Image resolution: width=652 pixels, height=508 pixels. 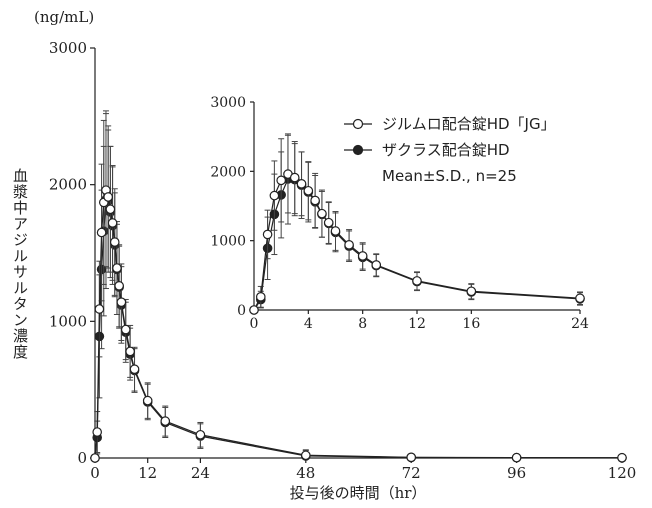 What do you see at coordinates (469, 124) in the screenshot?
I see `legend-label-jg: ジルムロ配合錠HD「JG」` at bounding box center [469, 124].